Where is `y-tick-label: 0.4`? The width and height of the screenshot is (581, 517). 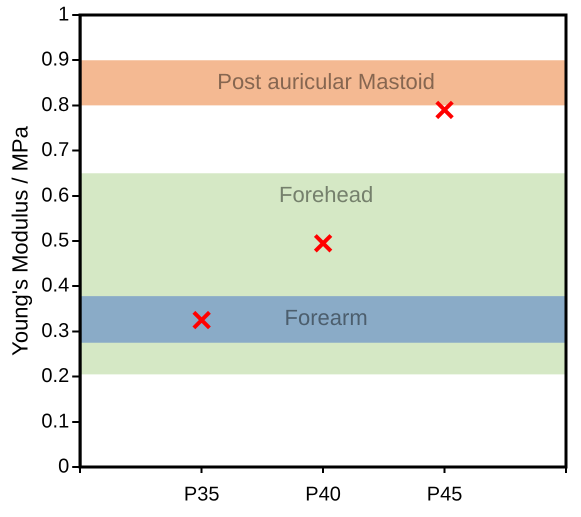
y-tick-label: 0.4 is located at coordinates (55, 285).